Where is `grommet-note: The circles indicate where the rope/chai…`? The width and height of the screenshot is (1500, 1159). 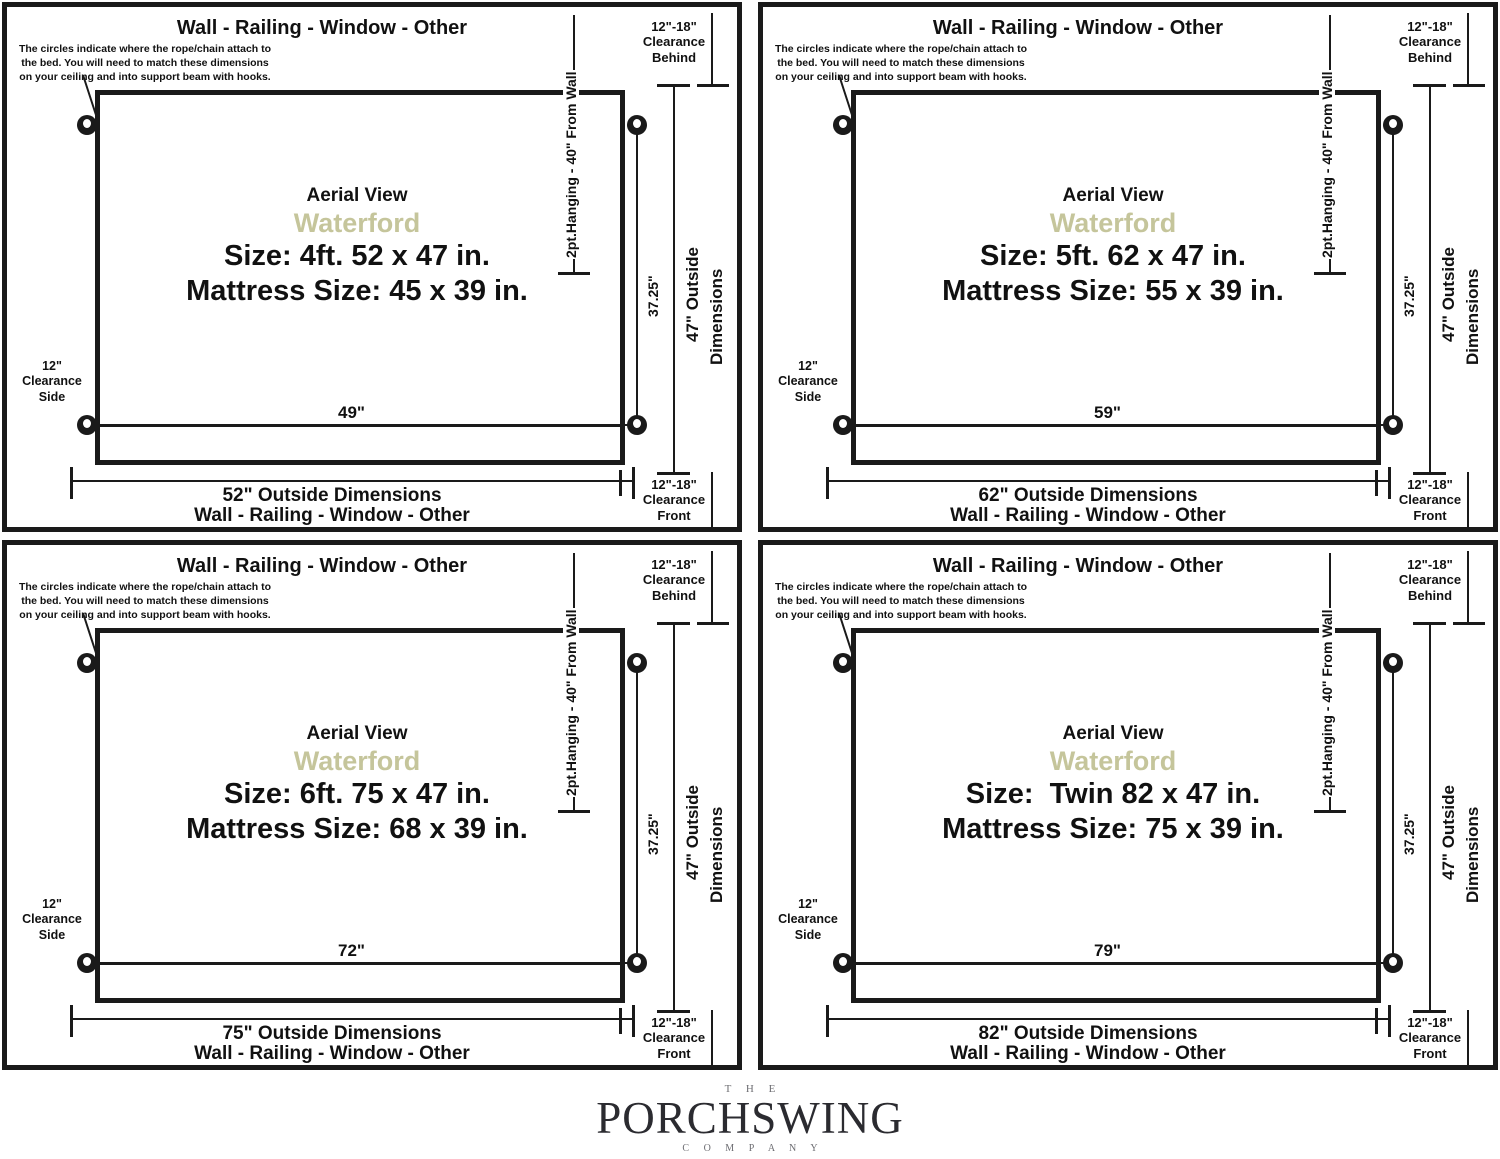
grommet-note: The circles indicate where the rope/chai… is located at coordinates (145, 63).